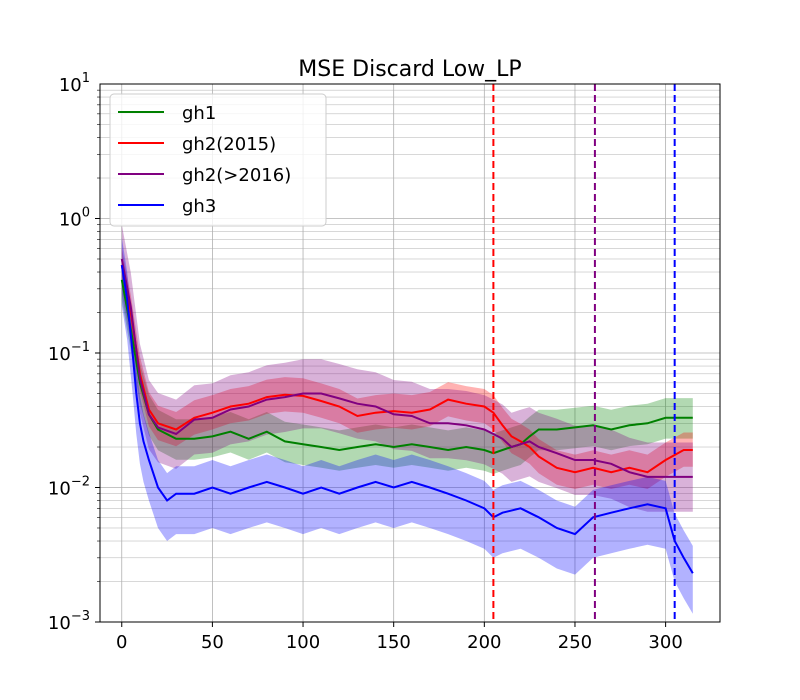 The image size is (800, 700). What do you see at coordinates (199, 206) in the screenshot?
I see `legend-label-gh3: gh3` at bounding box center [199, 206].